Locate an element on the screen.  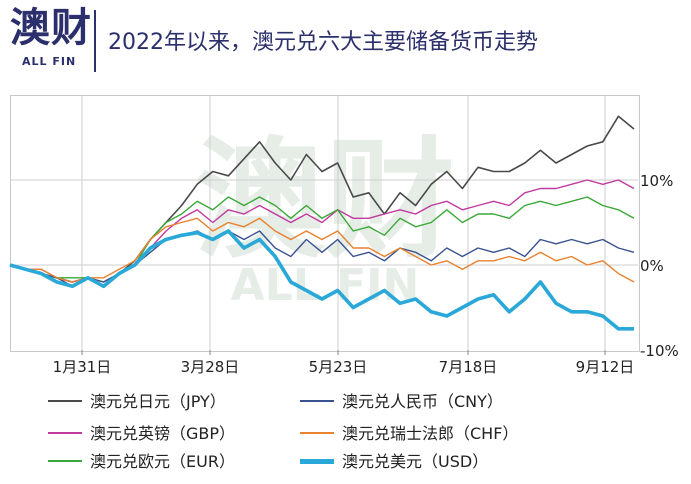
legend-label: 澳元兑欧元（EUR） is located at coordinates (162, 461).